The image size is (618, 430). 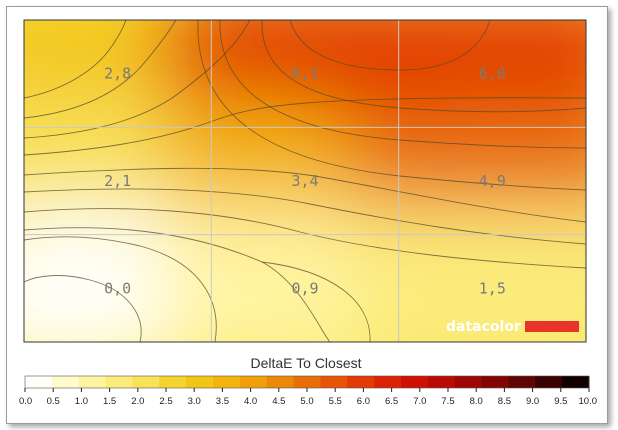 What do you see at coordinates (250, 401) in the screenshot?
I see `legend-tick-label: 4.0` at bounding box center [250, 401].